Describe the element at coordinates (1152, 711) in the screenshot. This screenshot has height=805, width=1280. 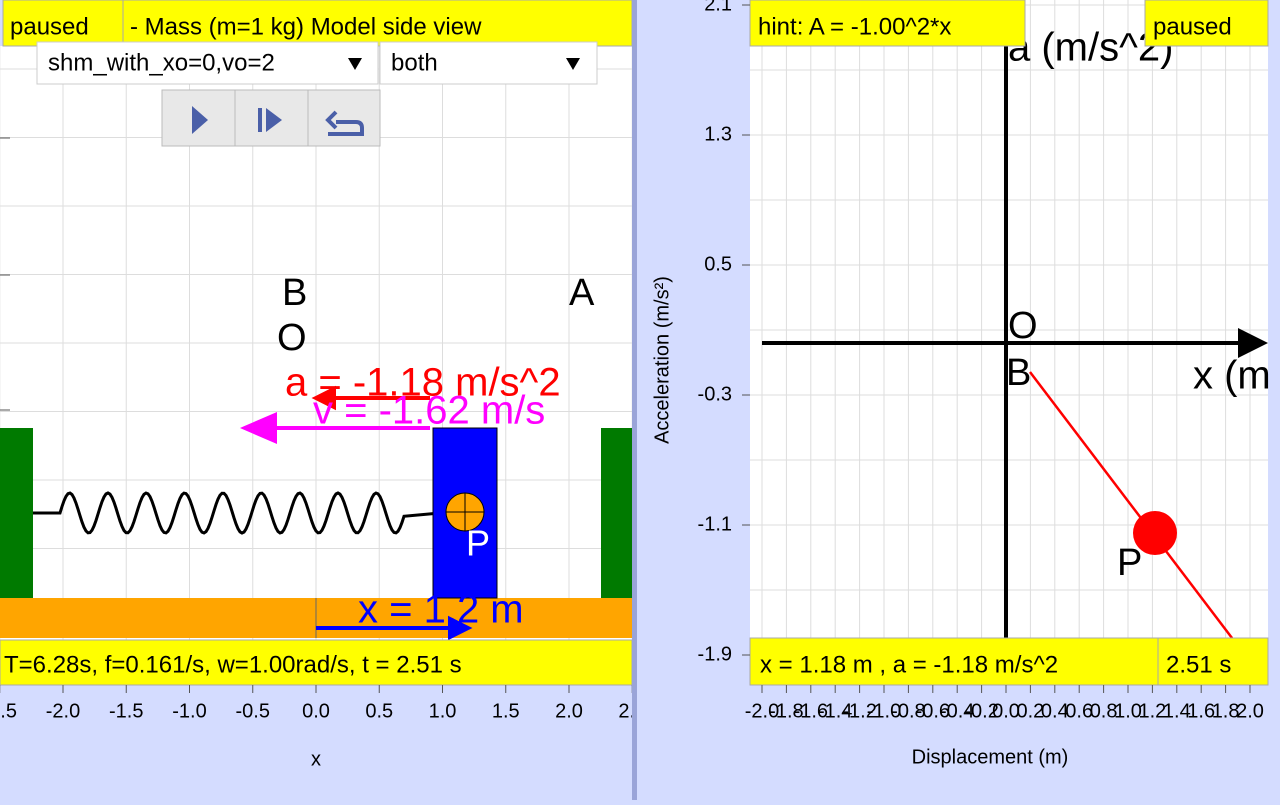
I see `x-tick-label: 1.2` at that location.